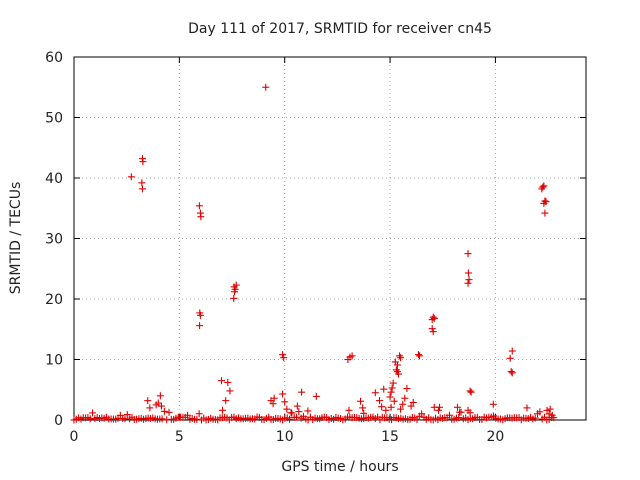 Image resolution: width=640 pixels, height=480 pixels. Describe the element at coordinates (390, 437) in the screenshot. I see `x-tick-label: 15` at that location.